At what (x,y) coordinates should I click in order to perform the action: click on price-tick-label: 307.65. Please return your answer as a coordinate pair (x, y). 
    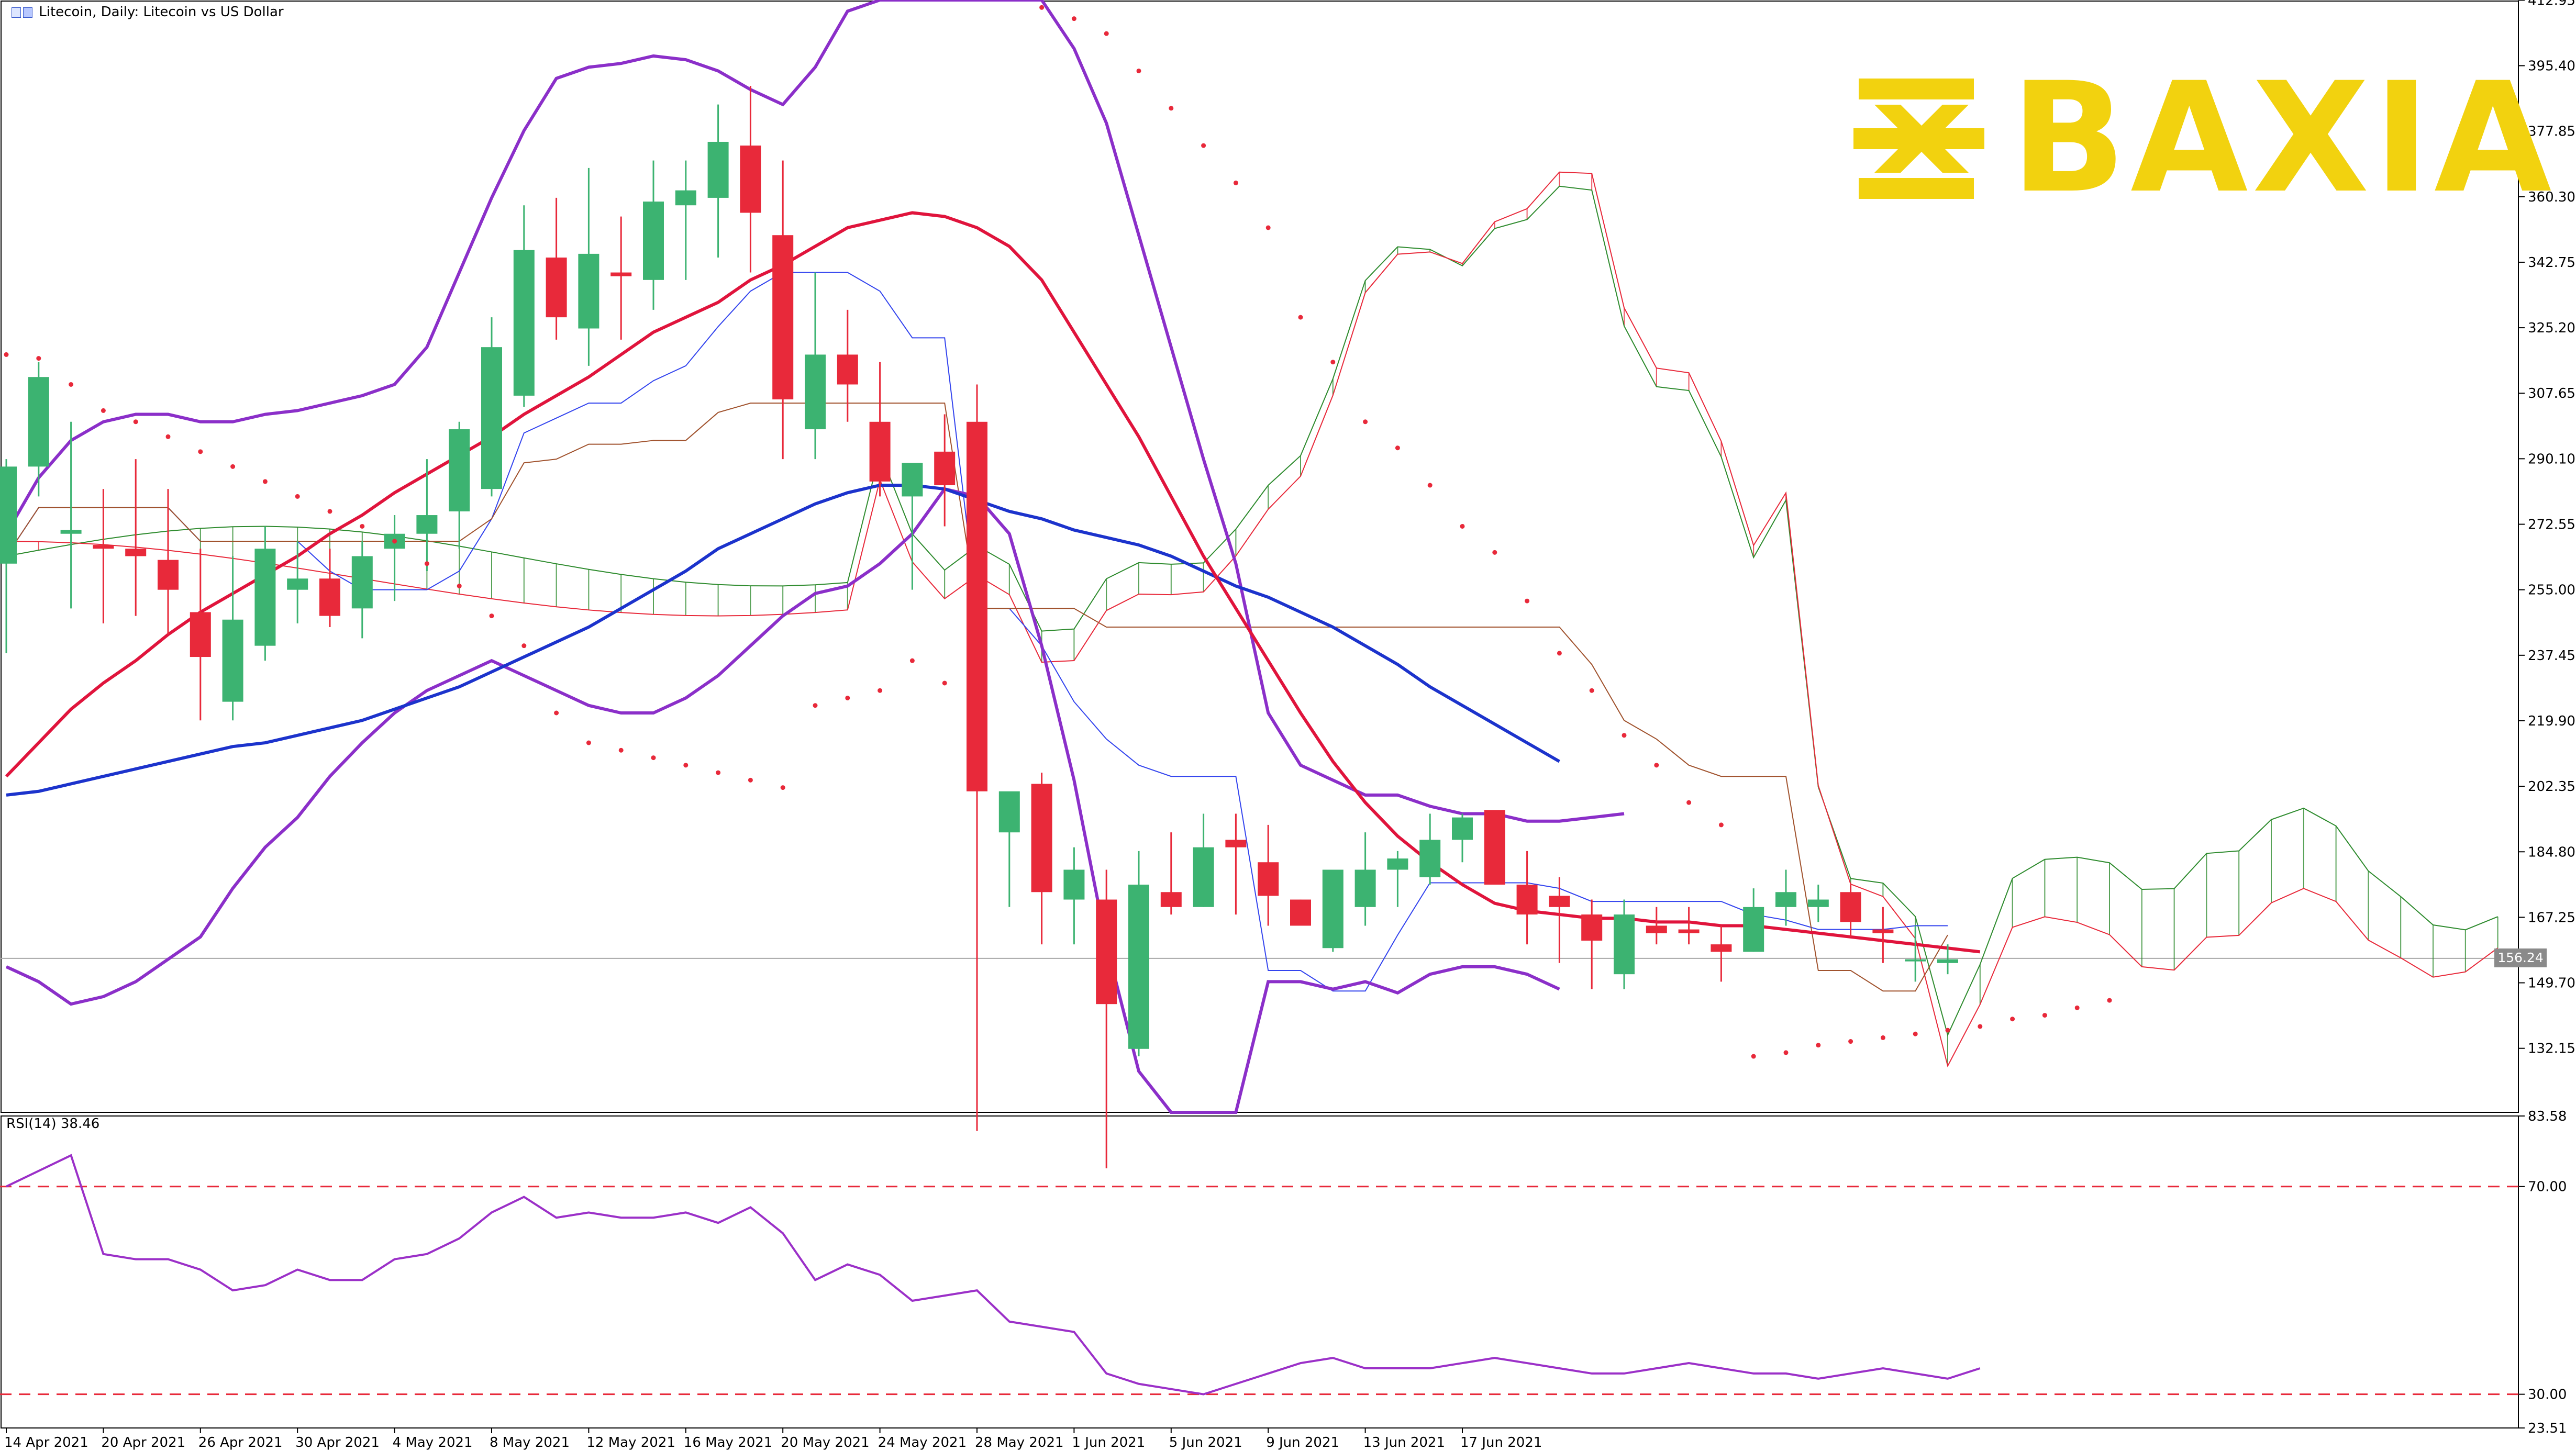
    Looking at the image, I should click on (2551, 394).